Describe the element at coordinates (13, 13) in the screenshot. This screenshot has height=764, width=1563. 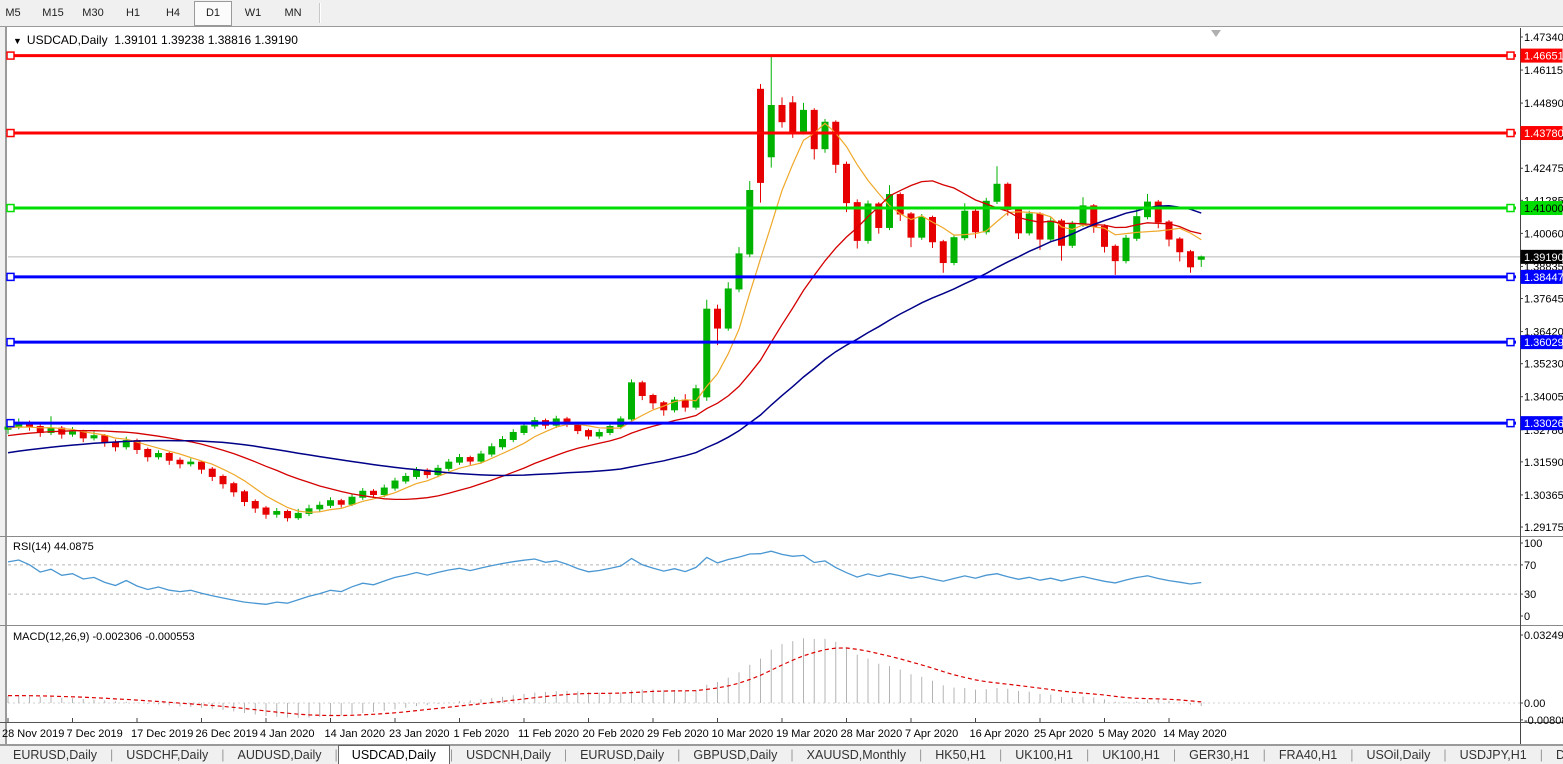
I see `timeframe-button-M5: M5` at that location.